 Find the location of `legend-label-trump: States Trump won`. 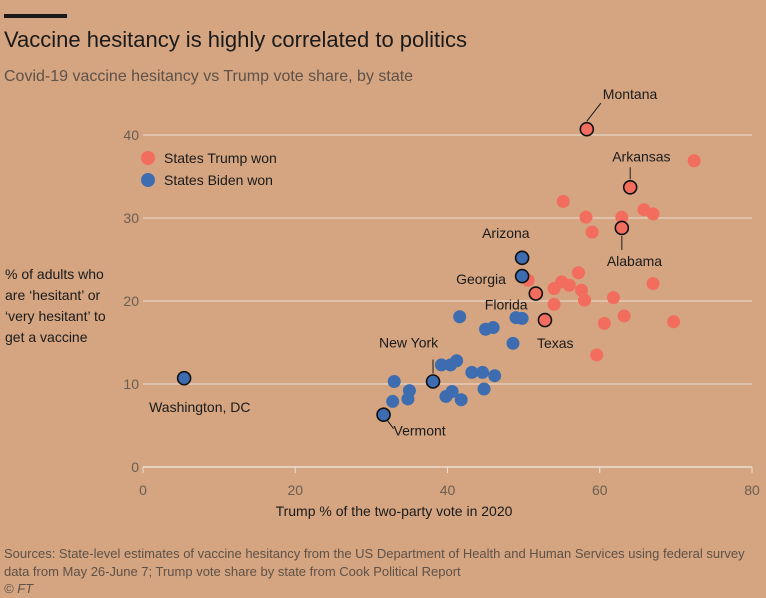

legend-label-trump: States Trump won is located at coordinates (220, 158).